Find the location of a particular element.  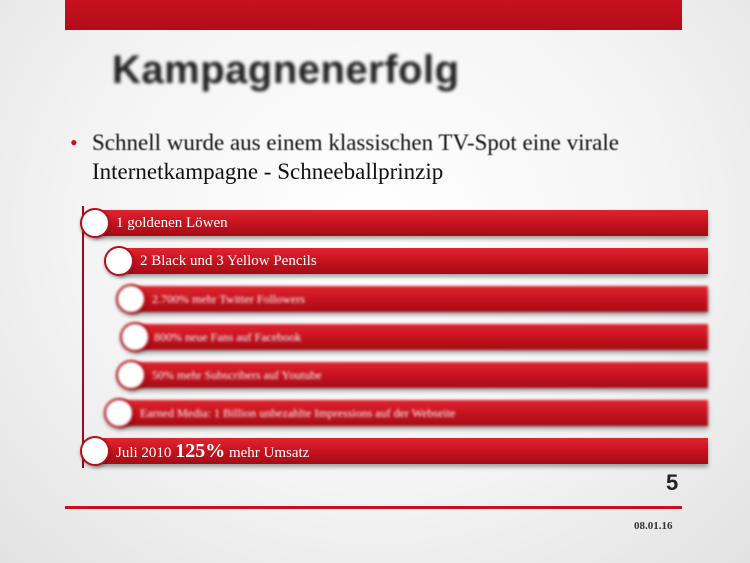

slide-date: 08.01.16 is located at coordinates (653, 526).